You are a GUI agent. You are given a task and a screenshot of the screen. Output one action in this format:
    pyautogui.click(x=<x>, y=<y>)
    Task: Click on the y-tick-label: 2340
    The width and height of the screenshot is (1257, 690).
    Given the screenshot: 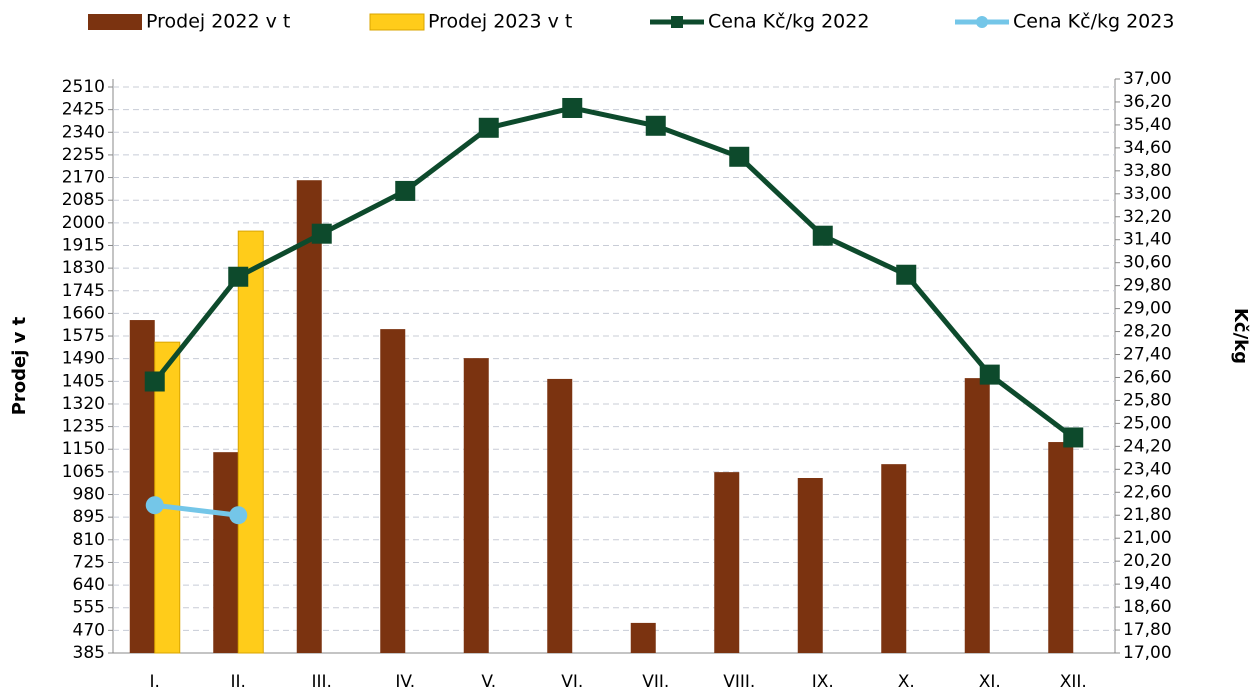 What is the action you would take?
    pyautogui.click(x=83, y=132)
    